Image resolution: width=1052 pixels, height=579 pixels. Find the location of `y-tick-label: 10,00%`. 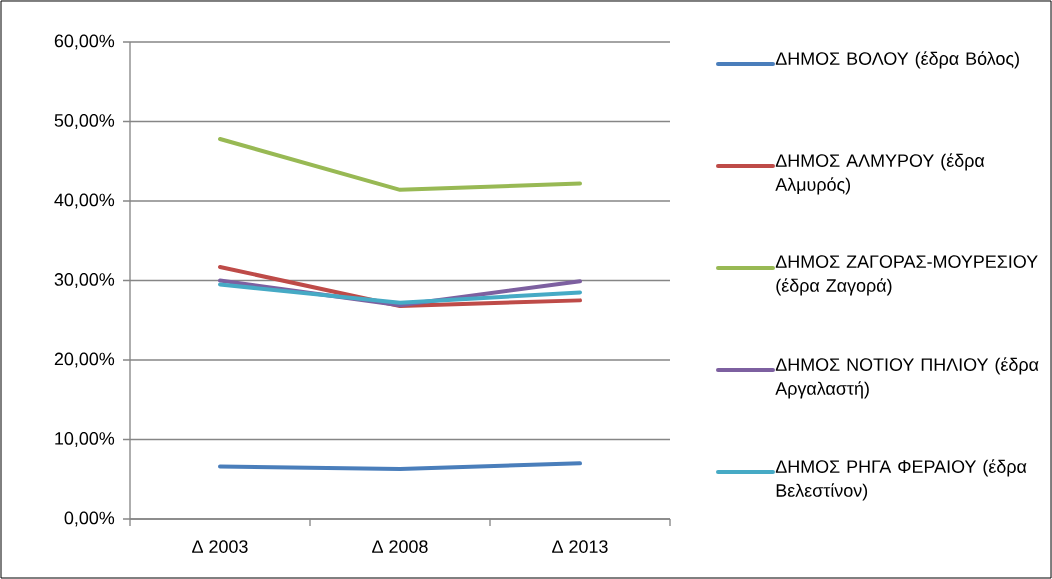

y-tick-label: 10,00% is located at coordinates (85, 439).